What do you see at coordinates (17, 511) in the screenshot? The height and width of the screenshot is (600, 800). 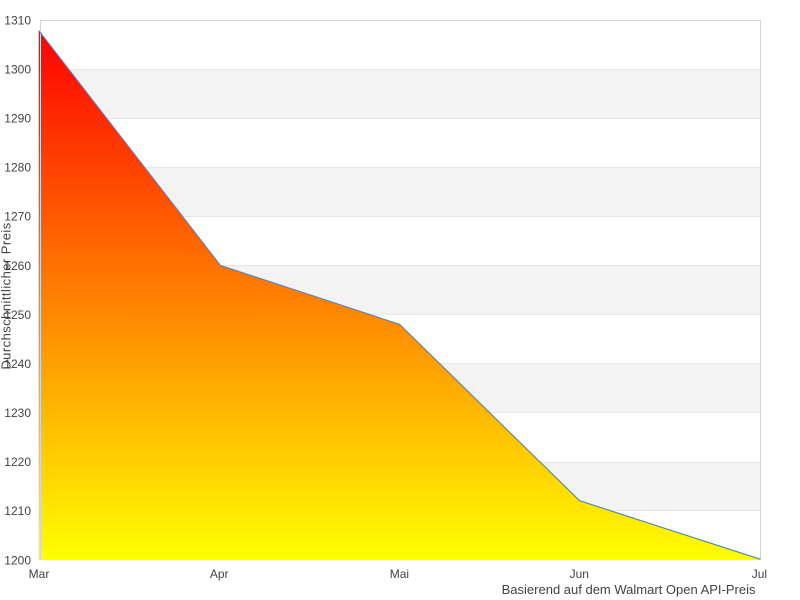 I see `svg-text: 1210` at bounding box center [17, 511].